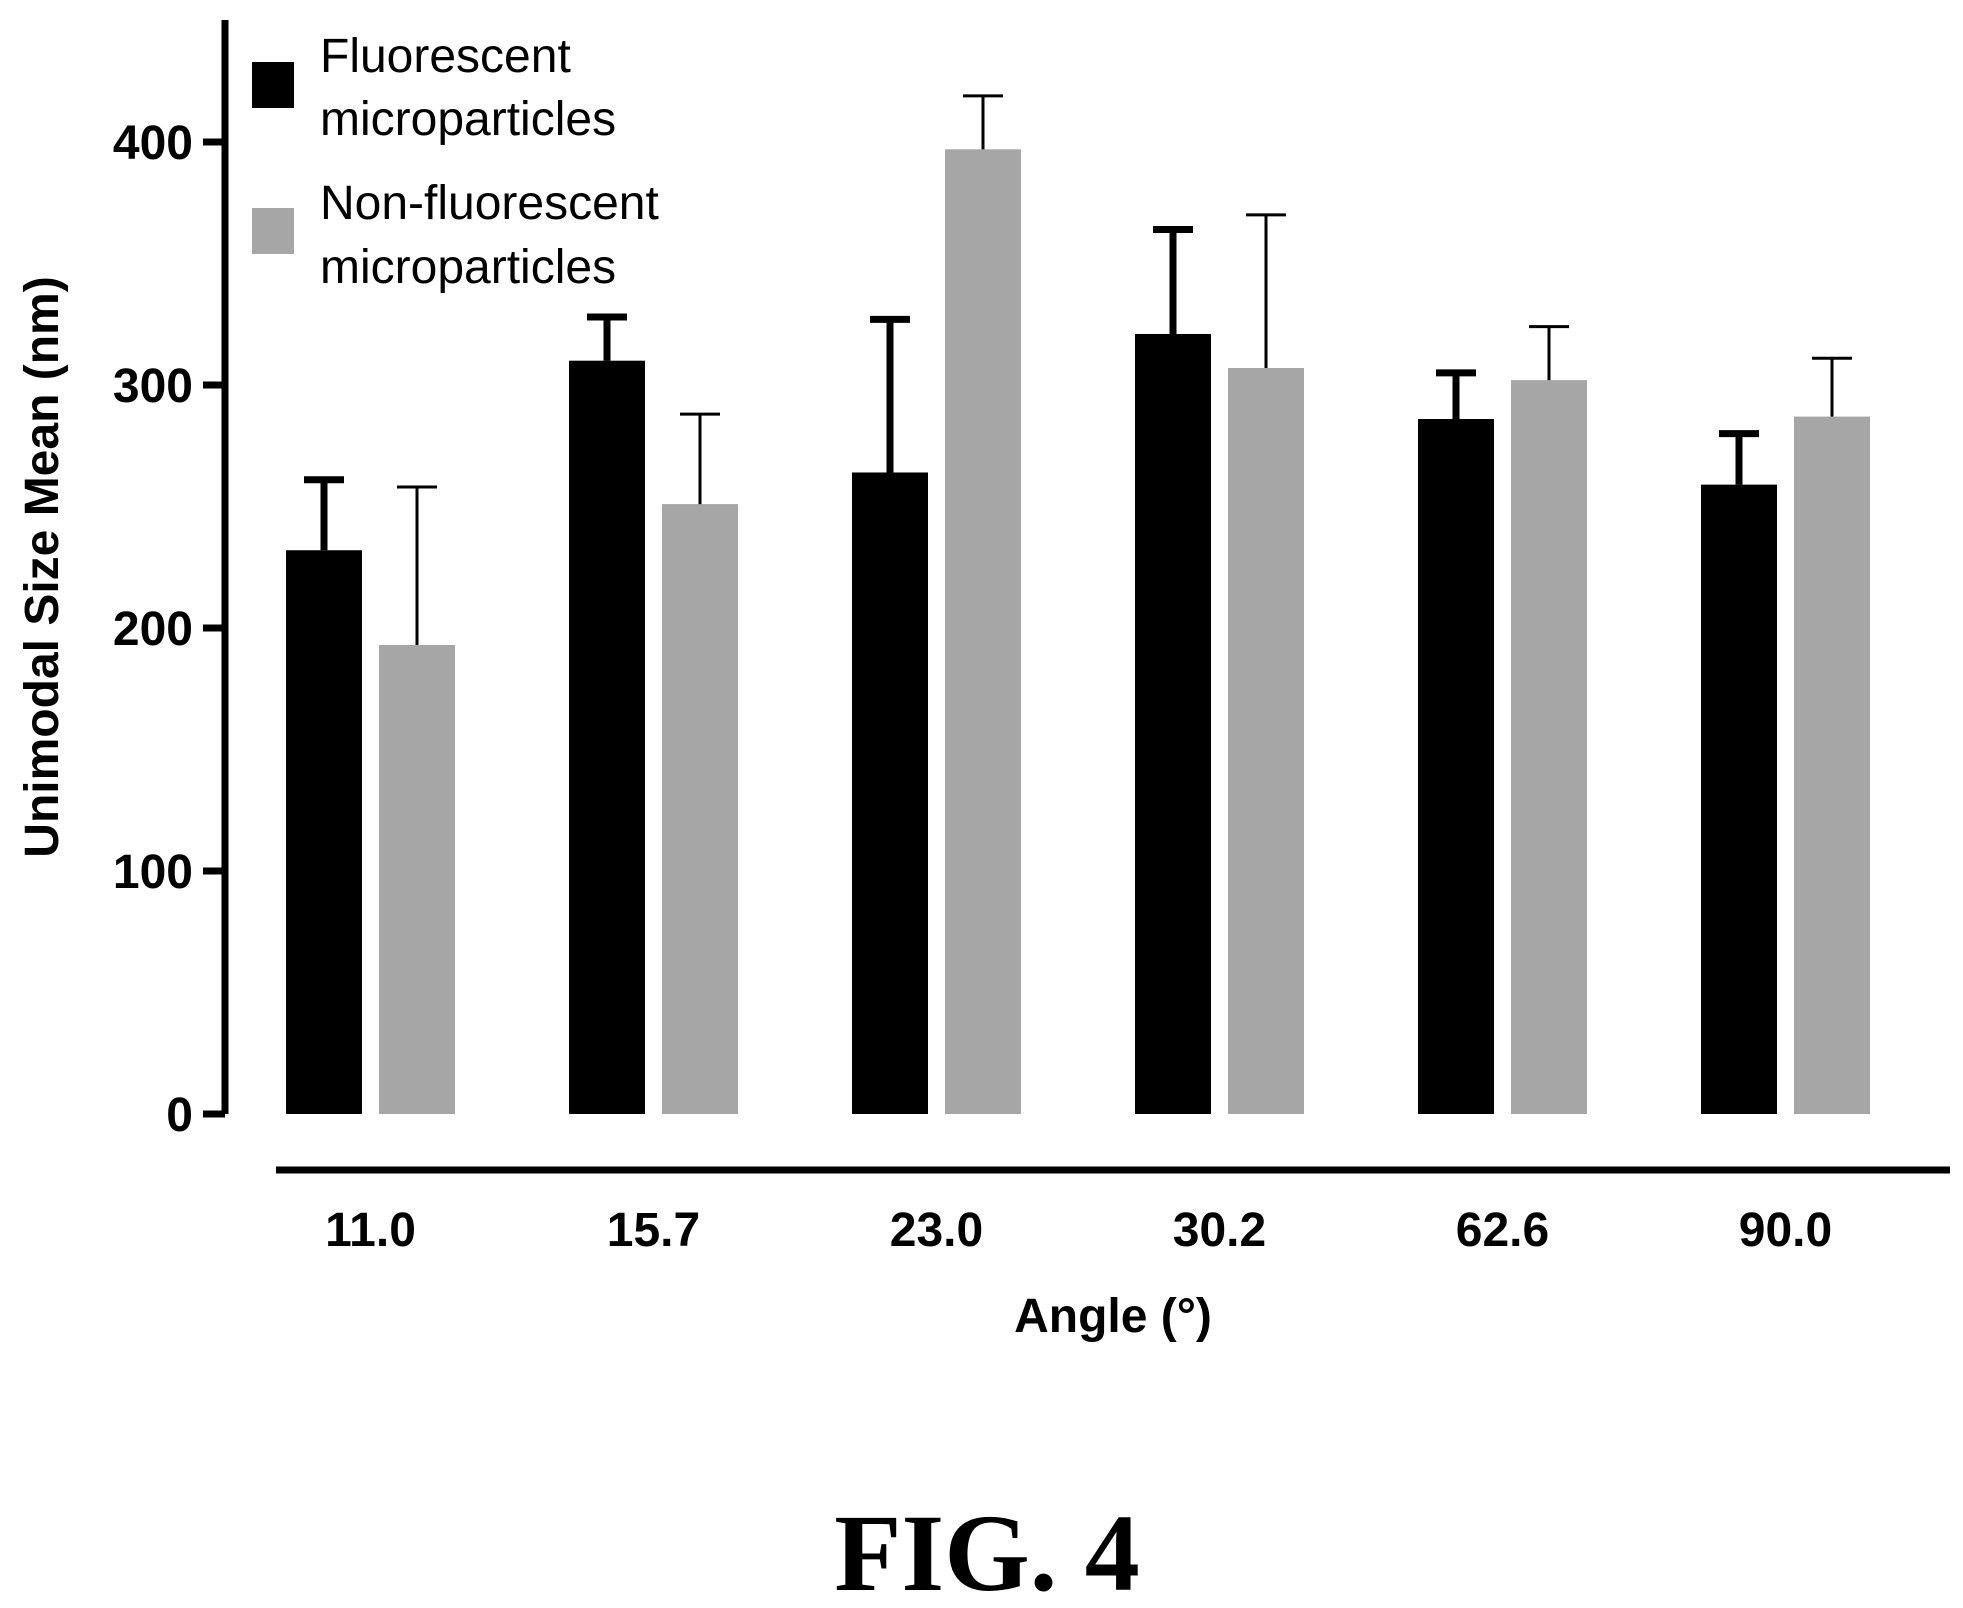  What do you see at coordinates (468, 267) in the screenshot?
I see `legend-label-non-fluorescent-line2: microparticles` at bounding box center [468, 267].